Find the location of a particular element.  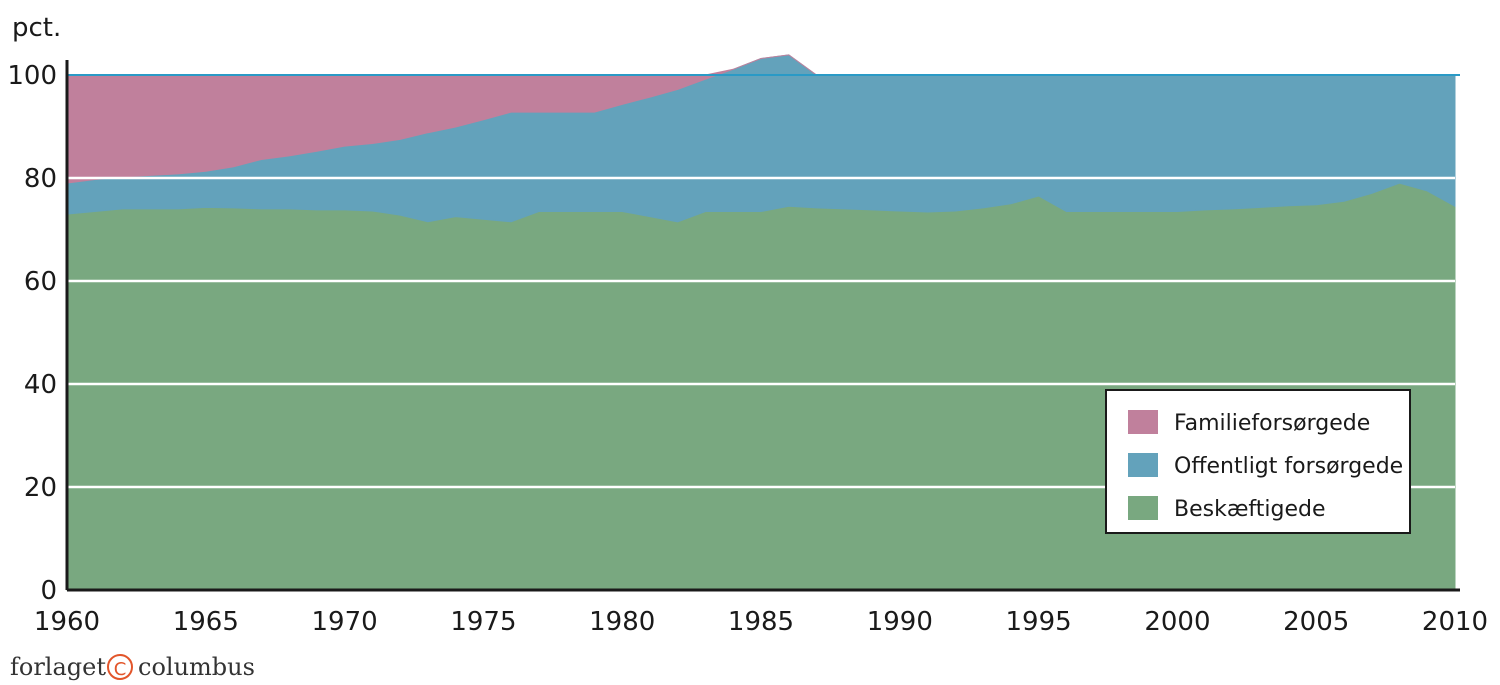

publisher-logo: forlaget © C columbus is located at coordinates (132, 667).